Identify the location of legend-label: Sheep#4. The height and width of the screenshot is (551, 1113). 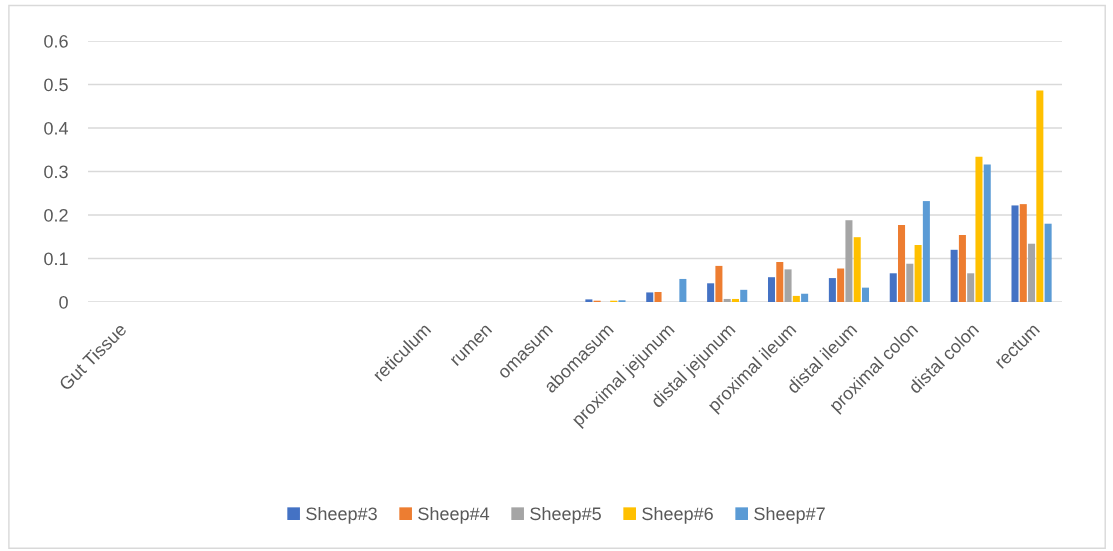
(454, 515).